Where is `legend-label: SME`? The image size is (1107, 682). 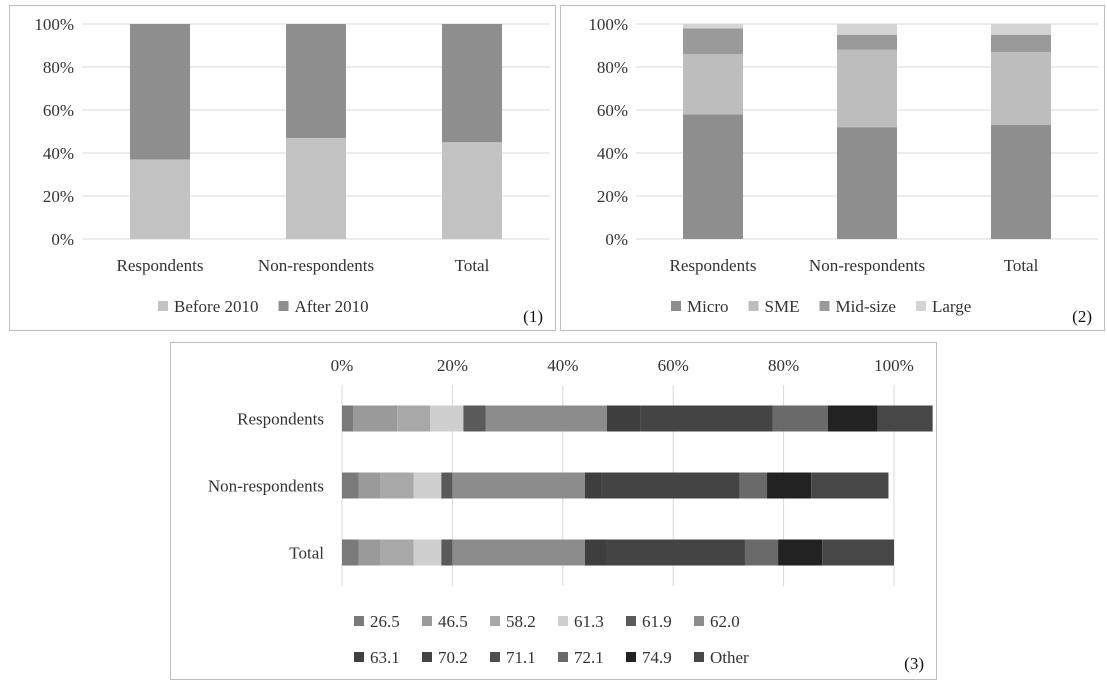
legend-label: SME is located at coordinates (782, 306).